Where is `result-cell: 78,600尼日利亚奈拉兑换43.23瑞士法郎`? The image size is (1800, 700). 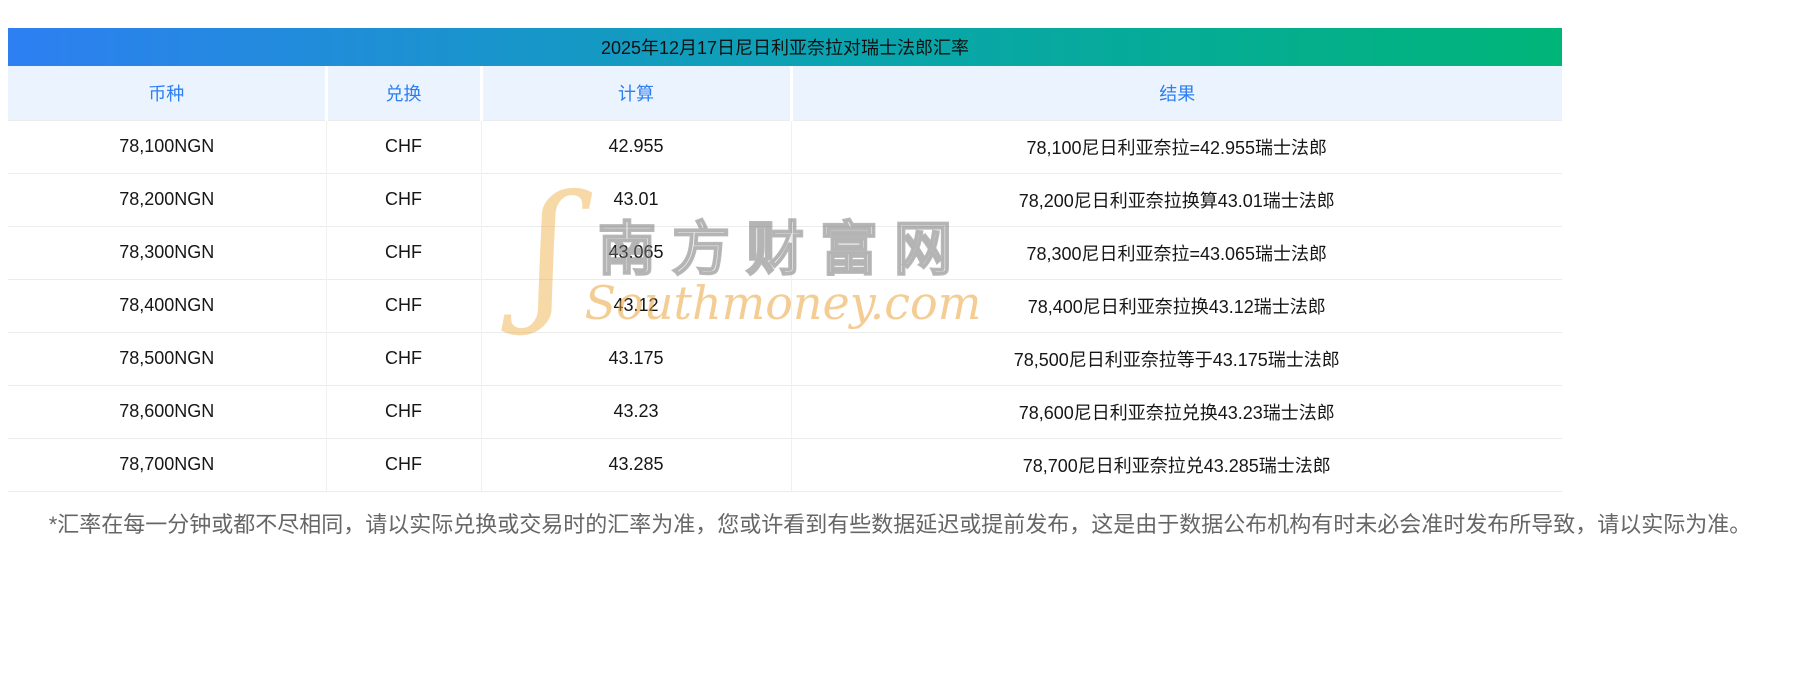
result-cell: 78,600尼日利亚奈拉兑换43.23瑞士法郎 is located at coordinates (1176, 411).